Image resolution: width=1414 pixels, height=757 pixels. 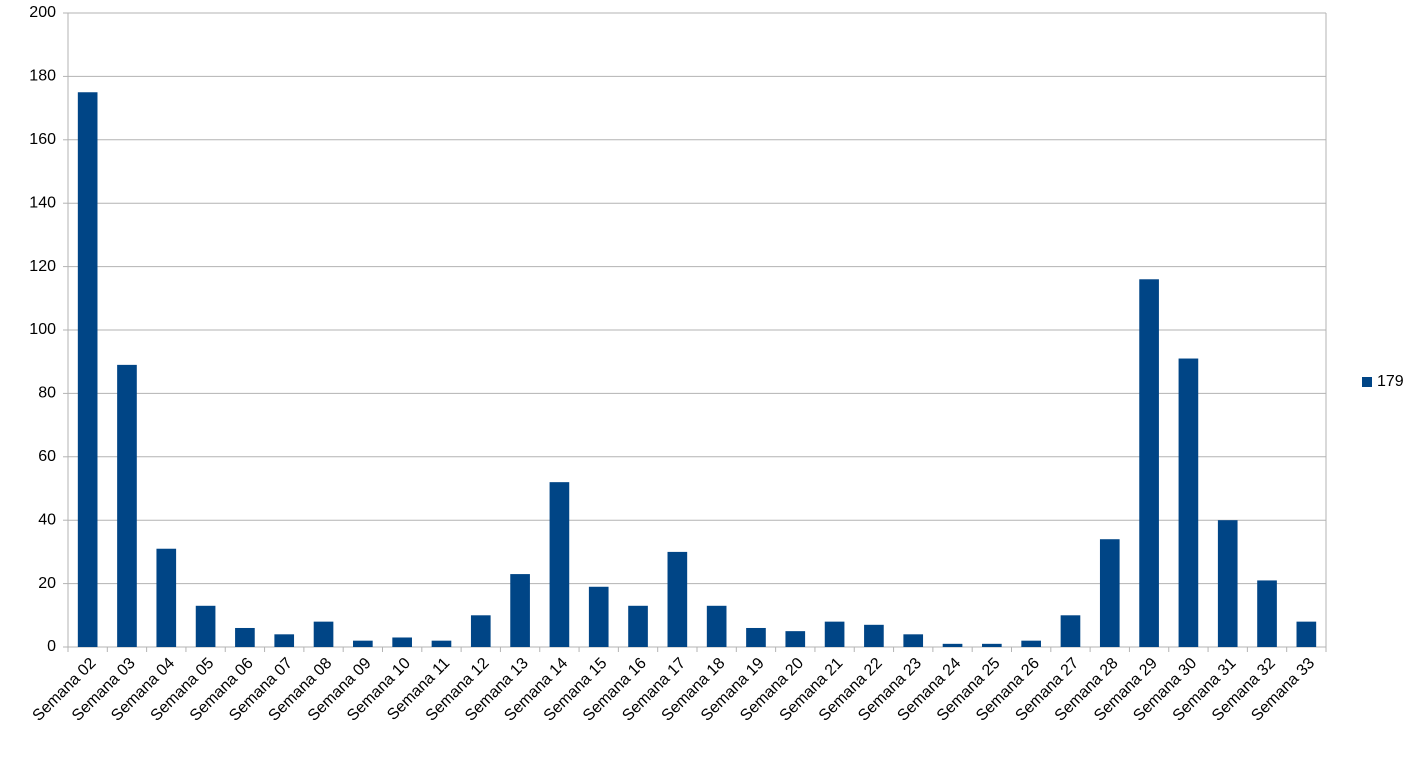 I want to click on y-tick-label: 100, so click(x=42, y=329).